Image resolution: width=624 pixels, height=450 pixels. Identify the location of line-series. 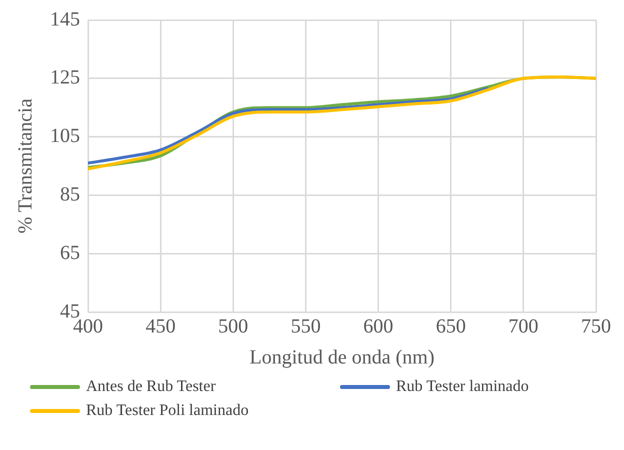
(288, 126).